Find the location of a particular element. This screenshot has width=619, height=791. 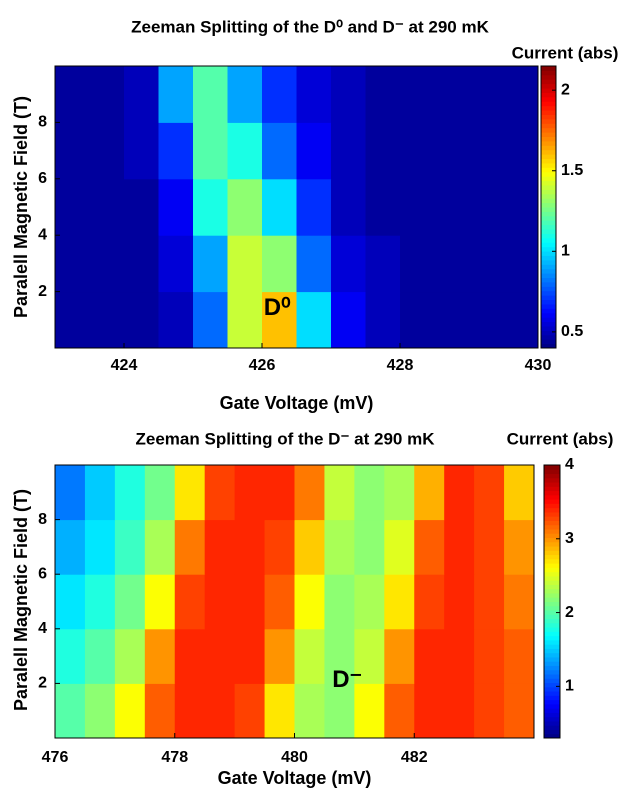

y-tick-label: 8 is located at coordinates (42, 122).